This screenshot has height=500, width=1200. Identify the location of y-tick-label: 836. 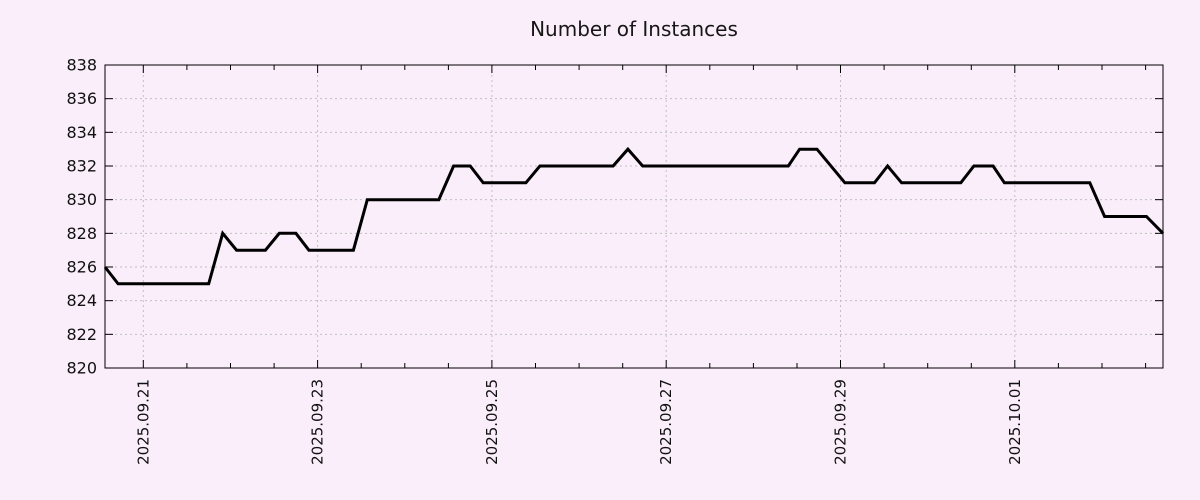
(81, 98).